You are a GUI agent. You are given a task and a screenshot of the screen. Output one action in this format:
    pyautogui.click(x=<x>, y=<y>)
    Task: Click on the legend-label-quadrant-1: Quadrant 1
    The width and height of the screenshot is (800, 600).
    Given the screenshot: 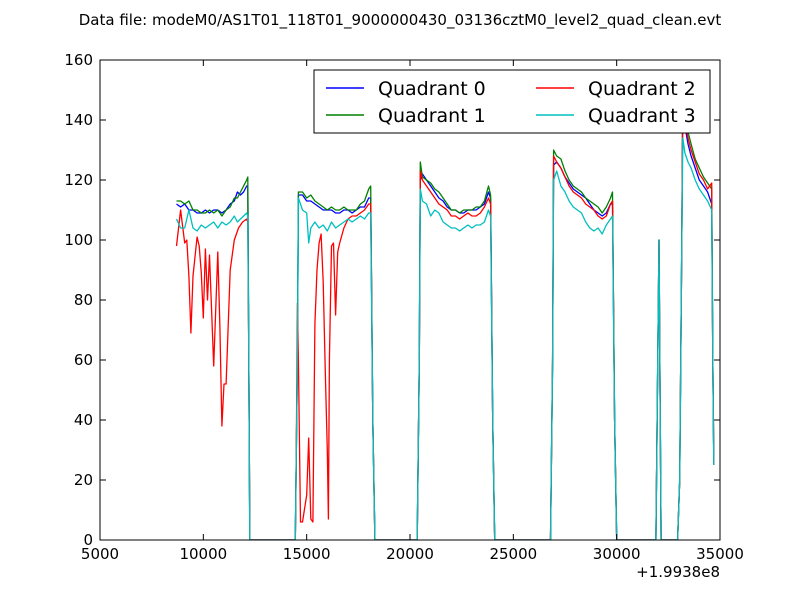 What is the action you would take?
    pyautogui.click(x=432, y=116)
    